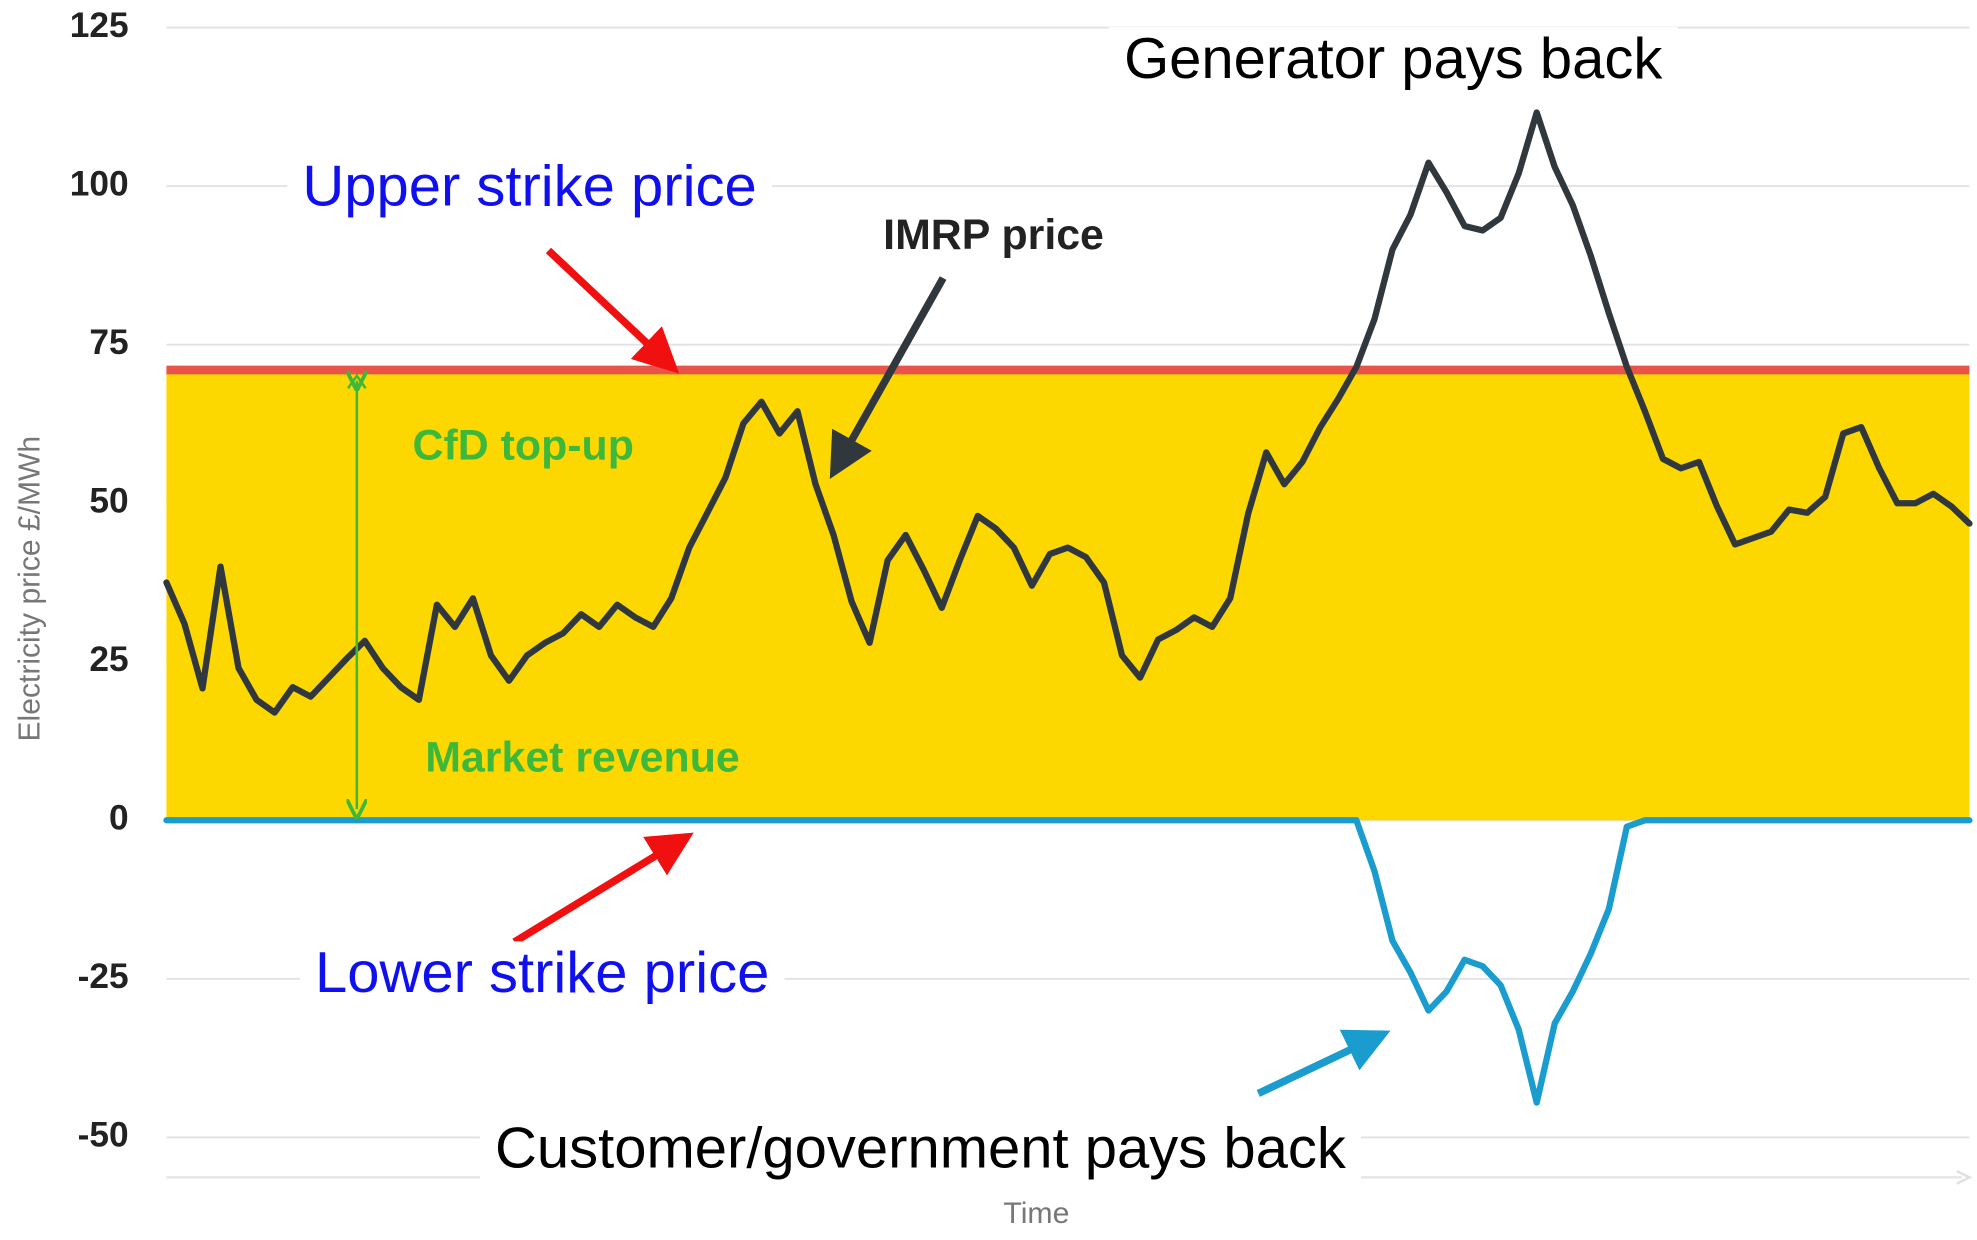 The width and height of the screenshot is (1977, 1240). I want to click on x-axis-arrow, so click(1964, 1177).